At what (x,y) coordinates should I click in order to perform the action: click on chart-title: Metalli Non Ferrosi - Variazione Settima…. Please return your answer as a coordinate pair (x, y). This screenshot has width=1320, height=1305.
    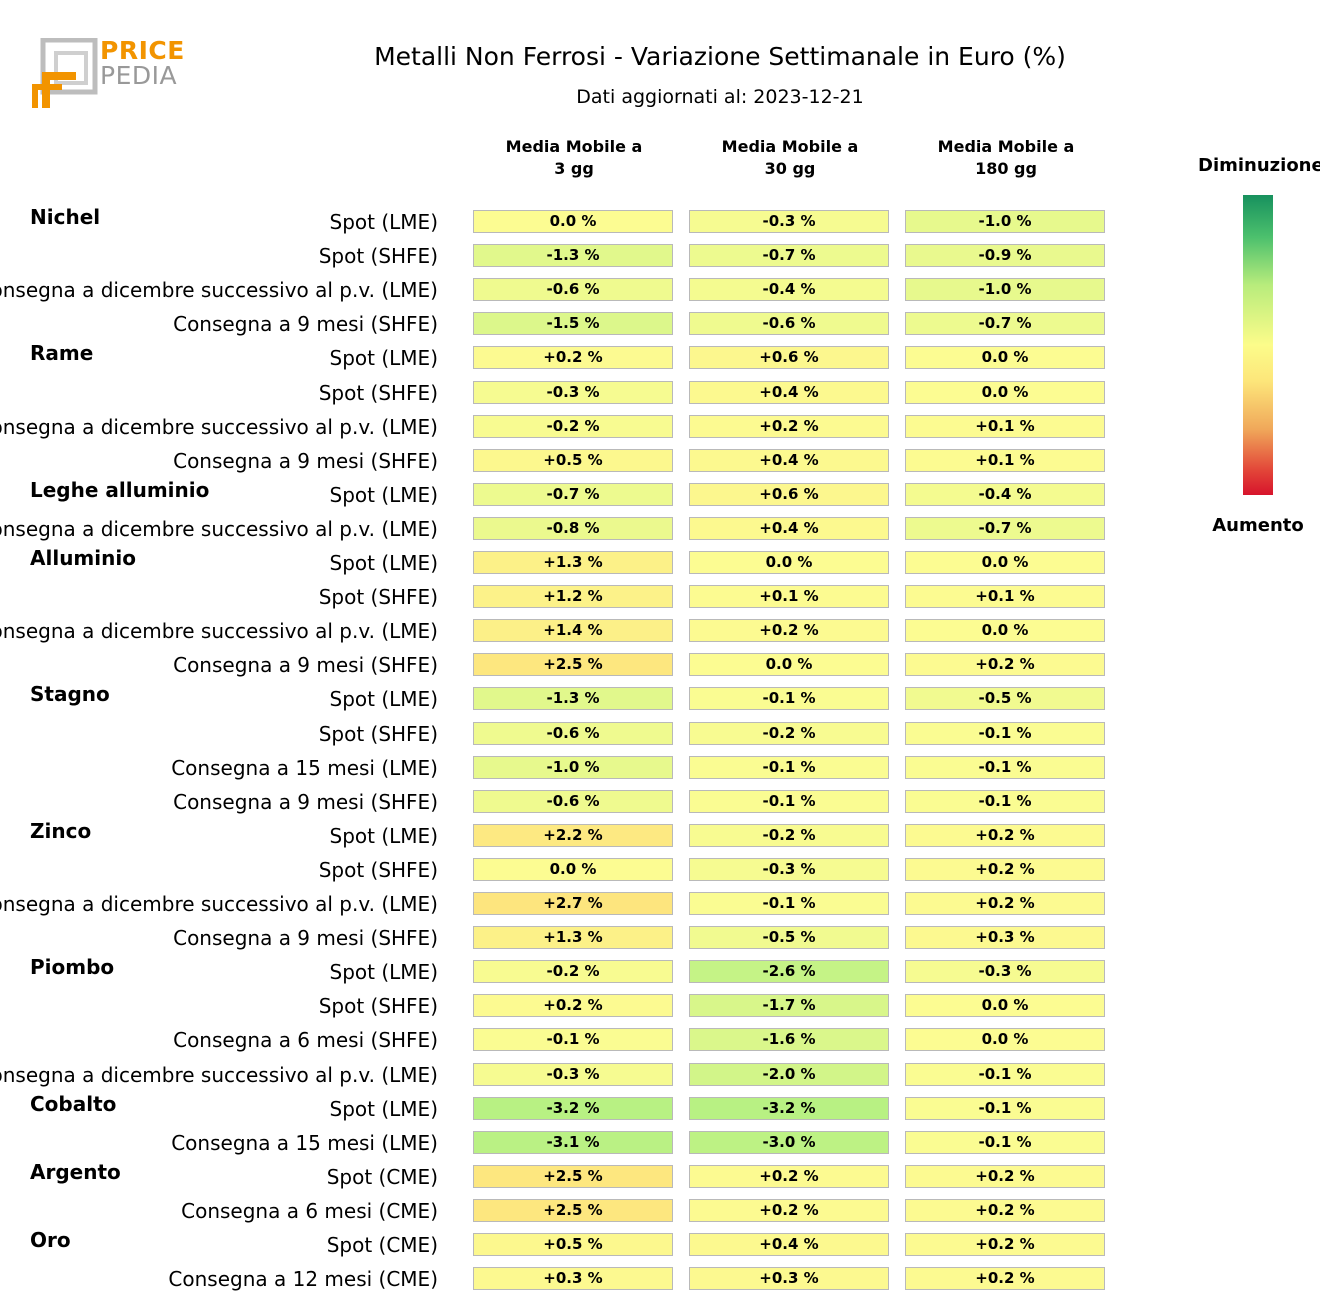
    Looking at the image, I should click on (720, 56).